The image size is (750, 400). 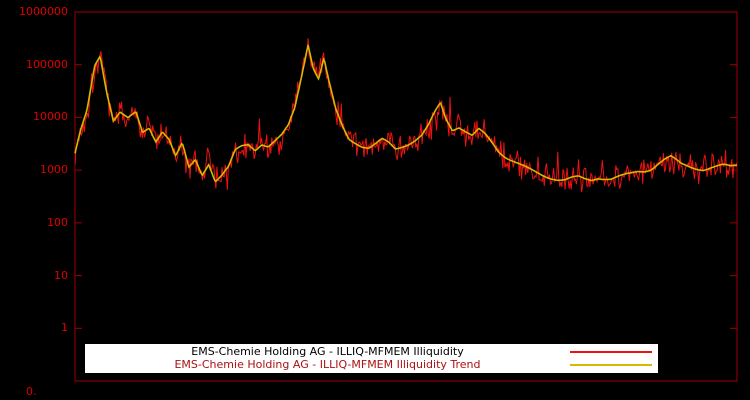 I want to click on y-tick-label: 1, so click(x=64, y=328).